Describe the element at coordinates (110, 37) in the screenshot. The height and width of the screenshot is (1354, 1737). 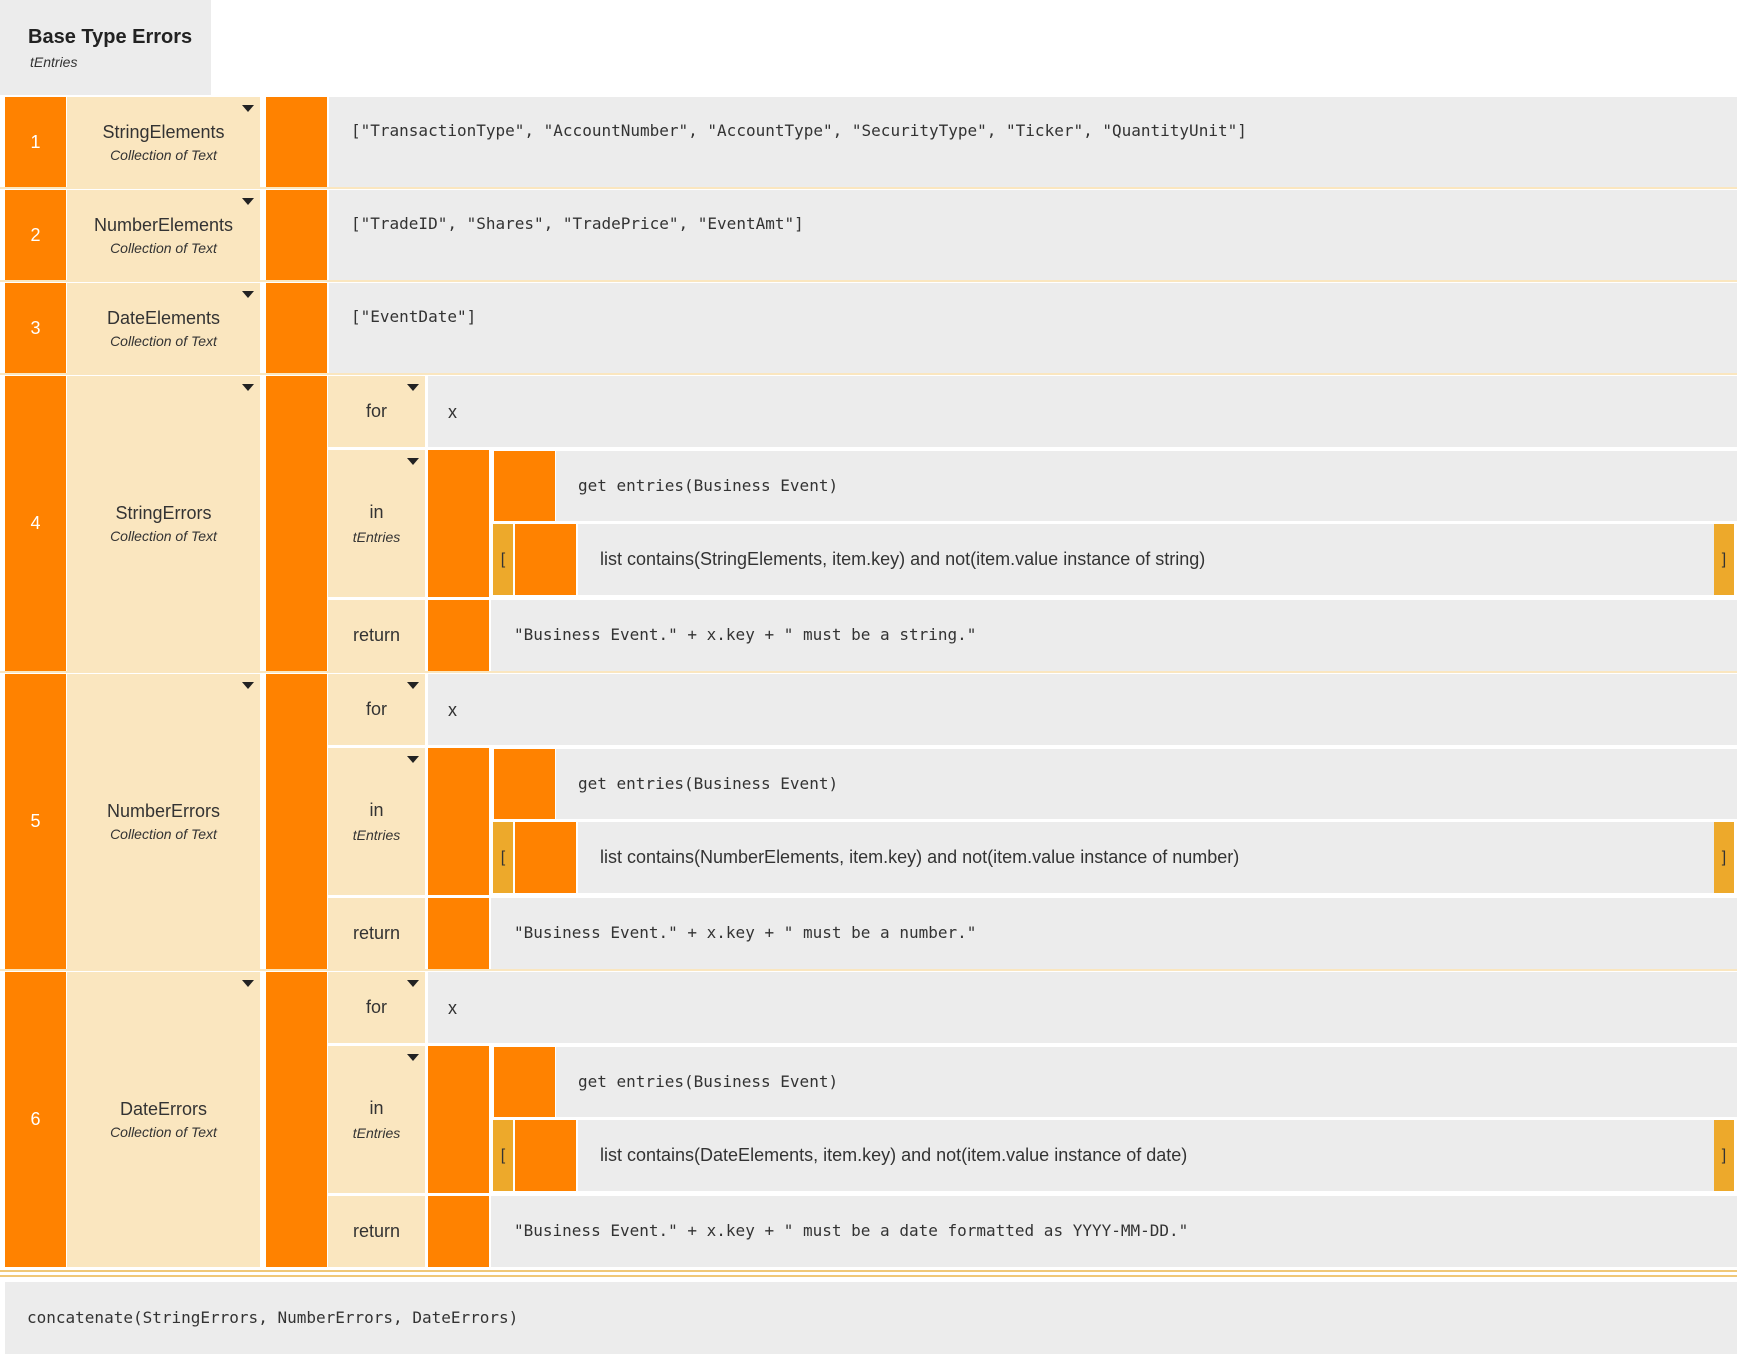
I see `context-title: Base Type Errors` at that location.